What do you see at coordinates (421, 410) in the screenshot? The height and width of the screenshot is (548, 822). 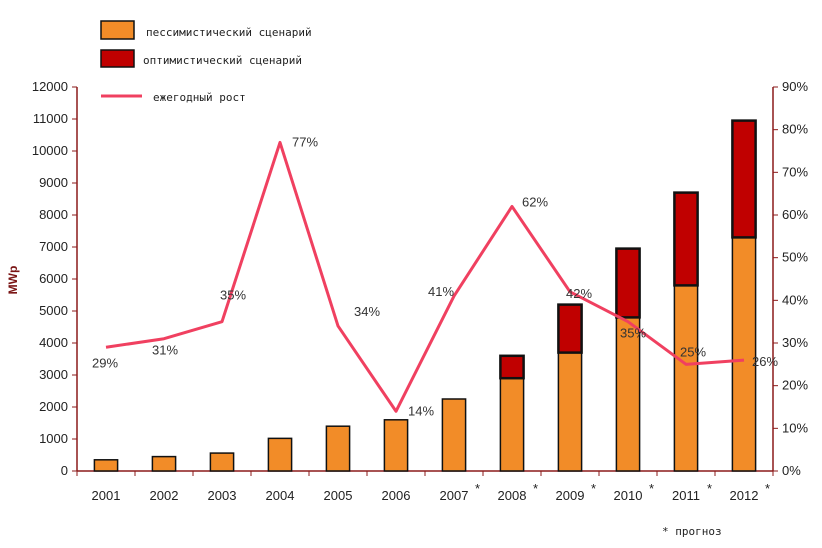 I see `growth-label: 14%` at bounding box center [421, 410].